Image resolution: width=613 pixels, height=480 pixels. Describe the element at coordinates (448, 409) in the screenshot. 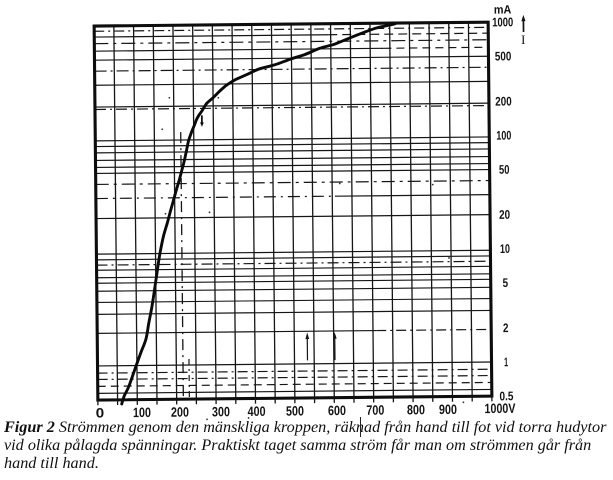

I see `svg-text: 900` at that location.